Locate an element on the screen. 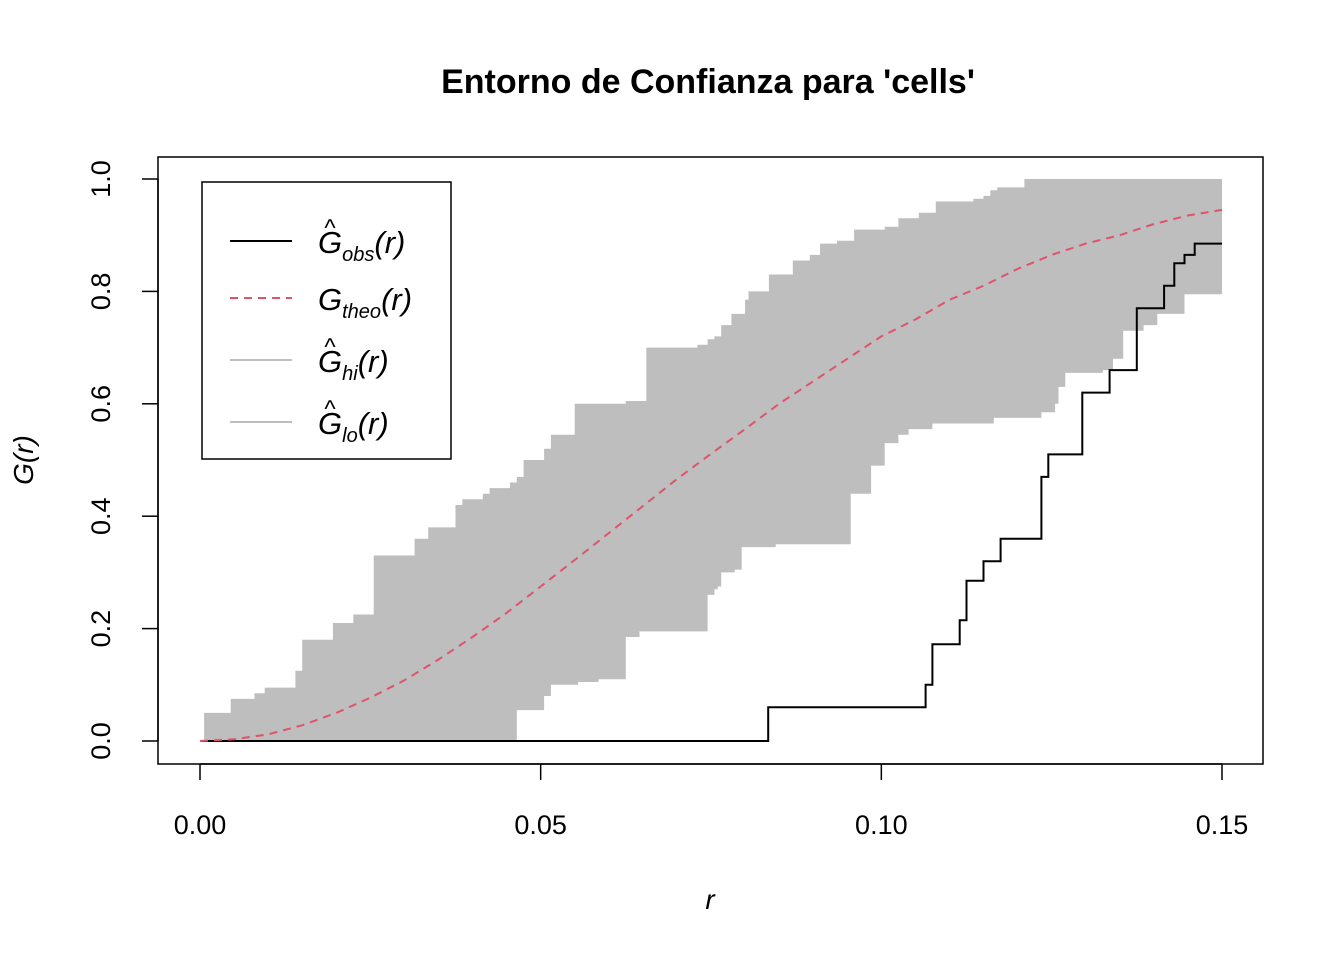 This screenshot has height=960, width=1344. y-tick-label-group: 0.6 is located at coordinates (101, 404).